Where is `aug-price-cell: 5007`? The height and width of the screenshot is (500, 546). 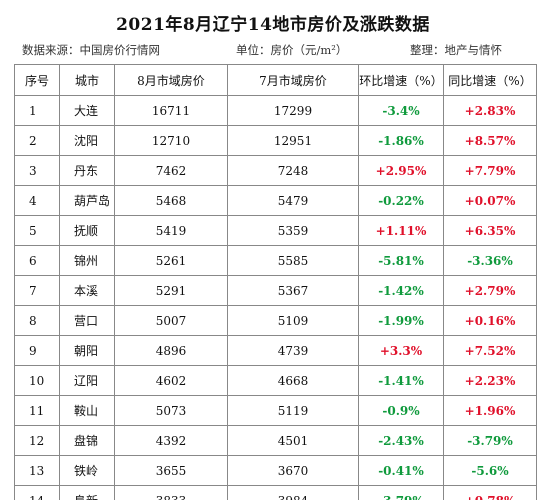
aug-price-cell: 5007 is located at coordinates (171, 320).